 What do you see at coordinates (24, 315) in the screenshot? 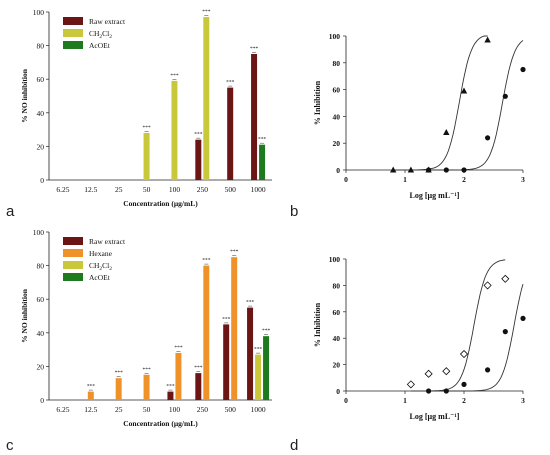
I see `y-axis-label: % NO inhibition` at bounding box center [24, 315].